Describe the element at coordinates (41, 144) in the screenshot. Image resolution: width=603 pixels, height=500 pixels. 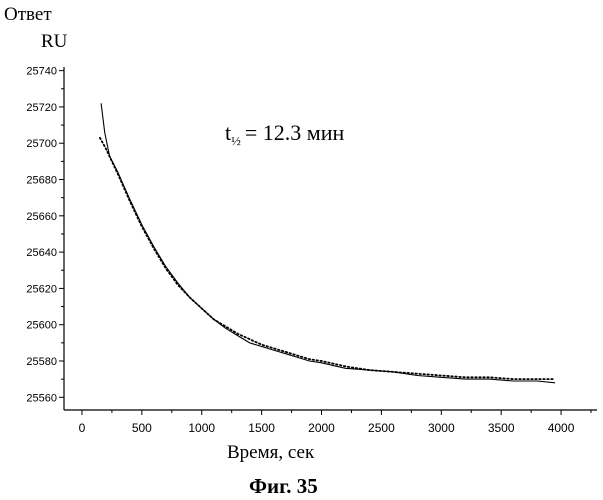
I see `y-tick-label: 25700` at that location.